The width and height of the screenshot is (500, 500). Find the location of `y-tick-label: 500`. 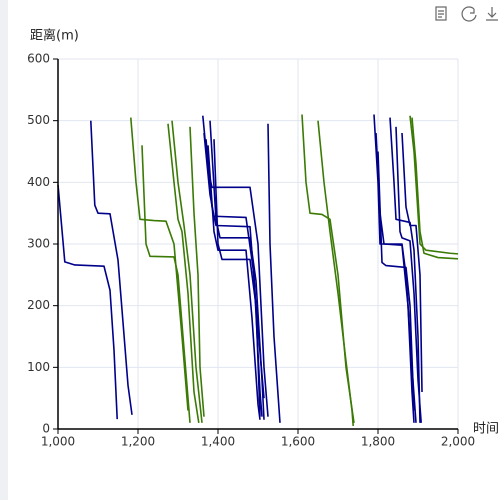

y-tick-label: 500 is located at coordinates (38, 120).